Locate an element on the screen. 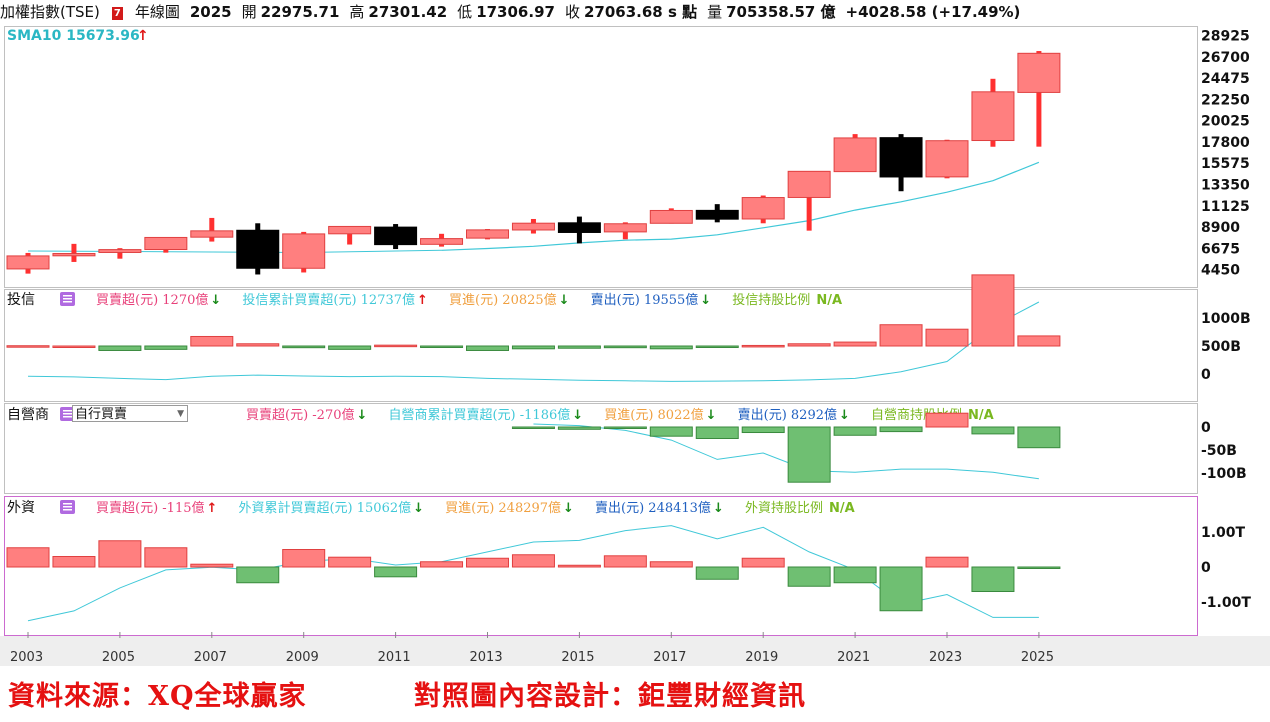  sma-line-early is located at coordinates (234, 251).